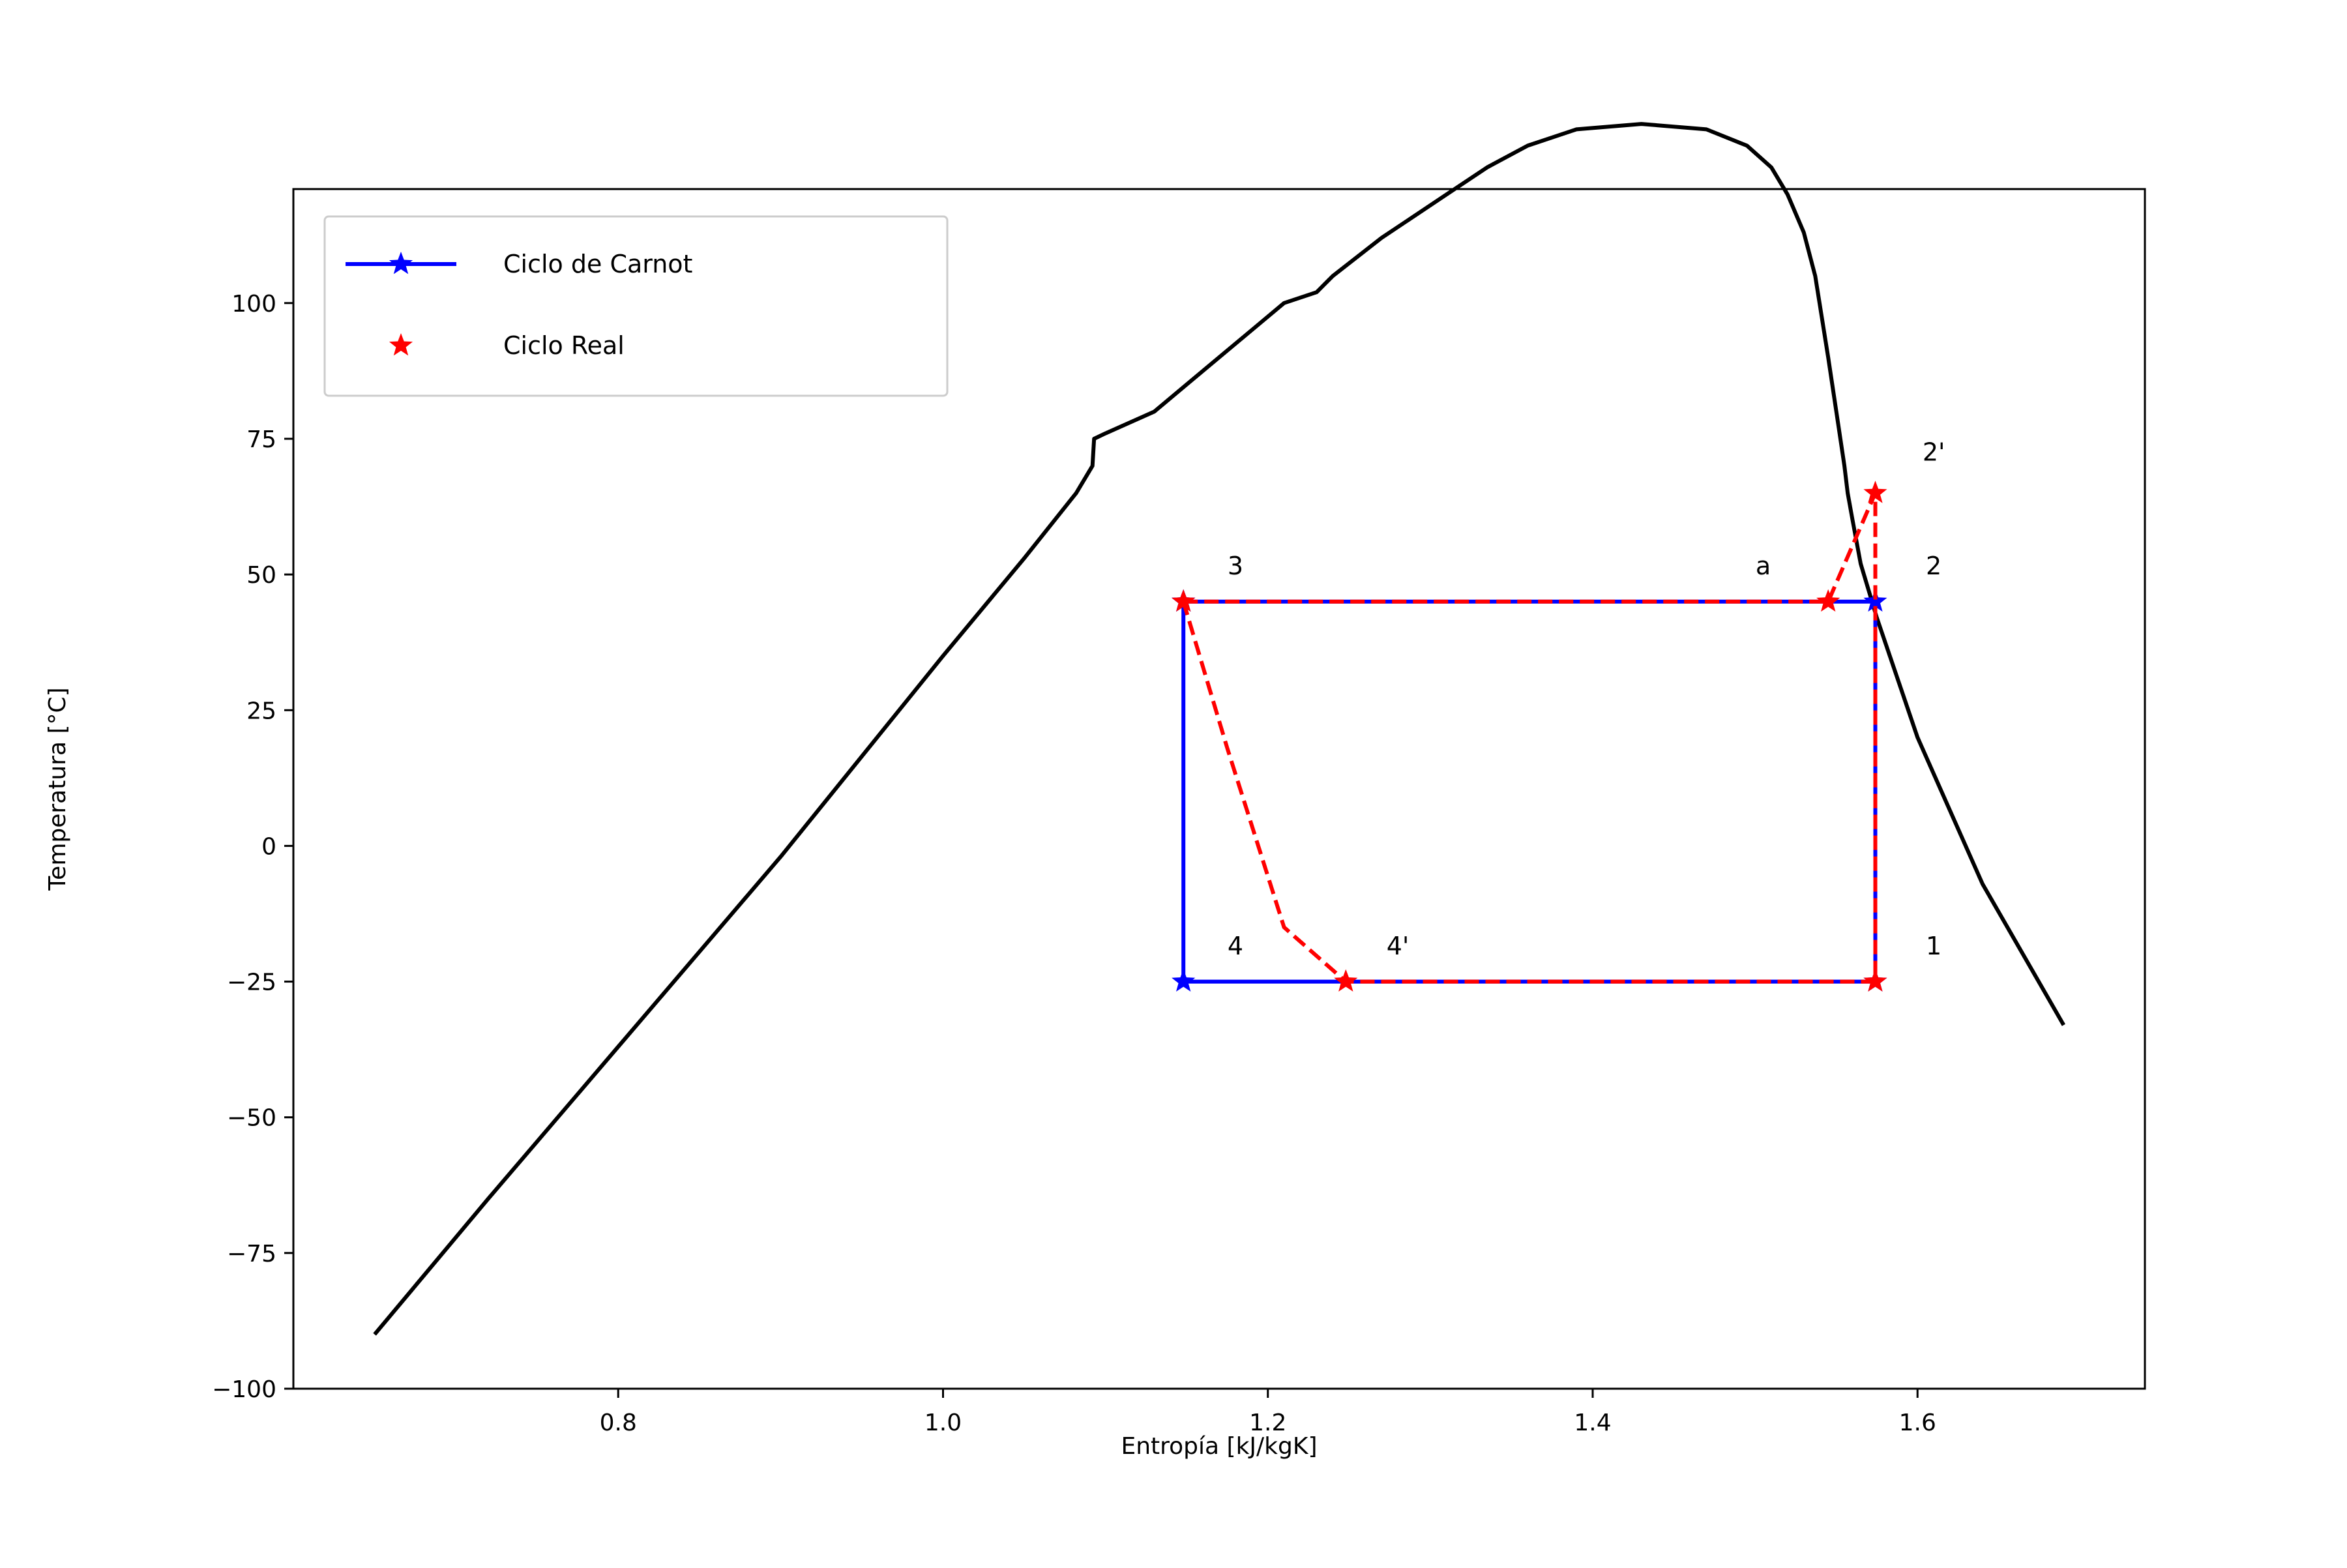 The image size is (2347, 1568). Describe the element at coordinates (261, 711) in the screenshot. I see `y-tick-label: 25` at that location.